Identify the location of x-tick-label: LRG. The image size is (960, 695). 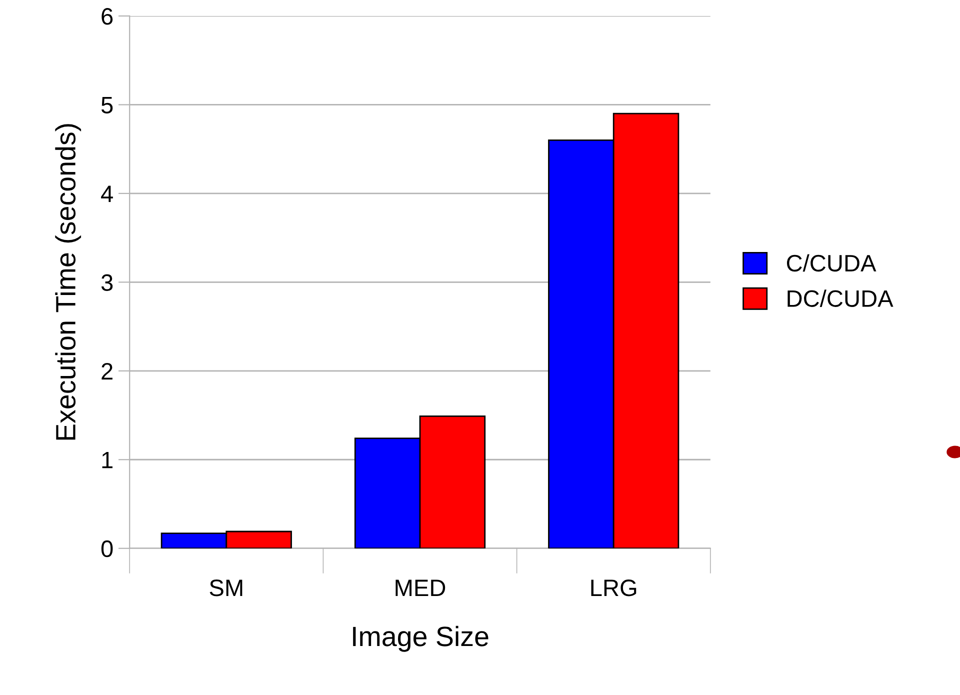
(613, 588).